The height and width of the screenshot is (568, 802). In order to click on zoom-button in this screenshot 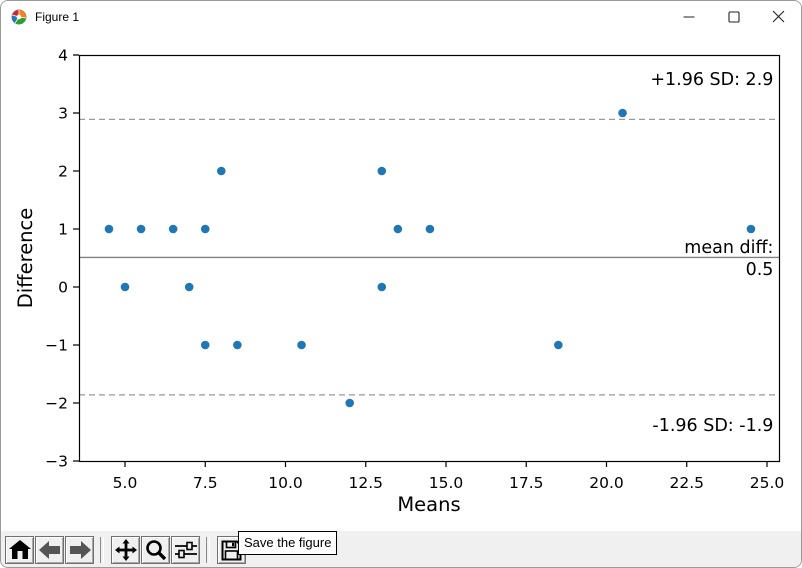, I will do `click(155, 550)`.